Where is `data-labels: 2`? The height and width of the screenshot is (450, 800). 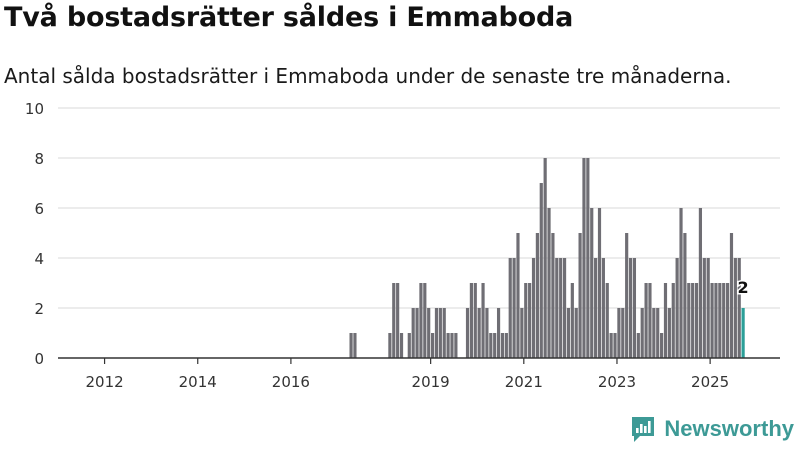 data-labels: 2 is located at coordinates (743, 288).